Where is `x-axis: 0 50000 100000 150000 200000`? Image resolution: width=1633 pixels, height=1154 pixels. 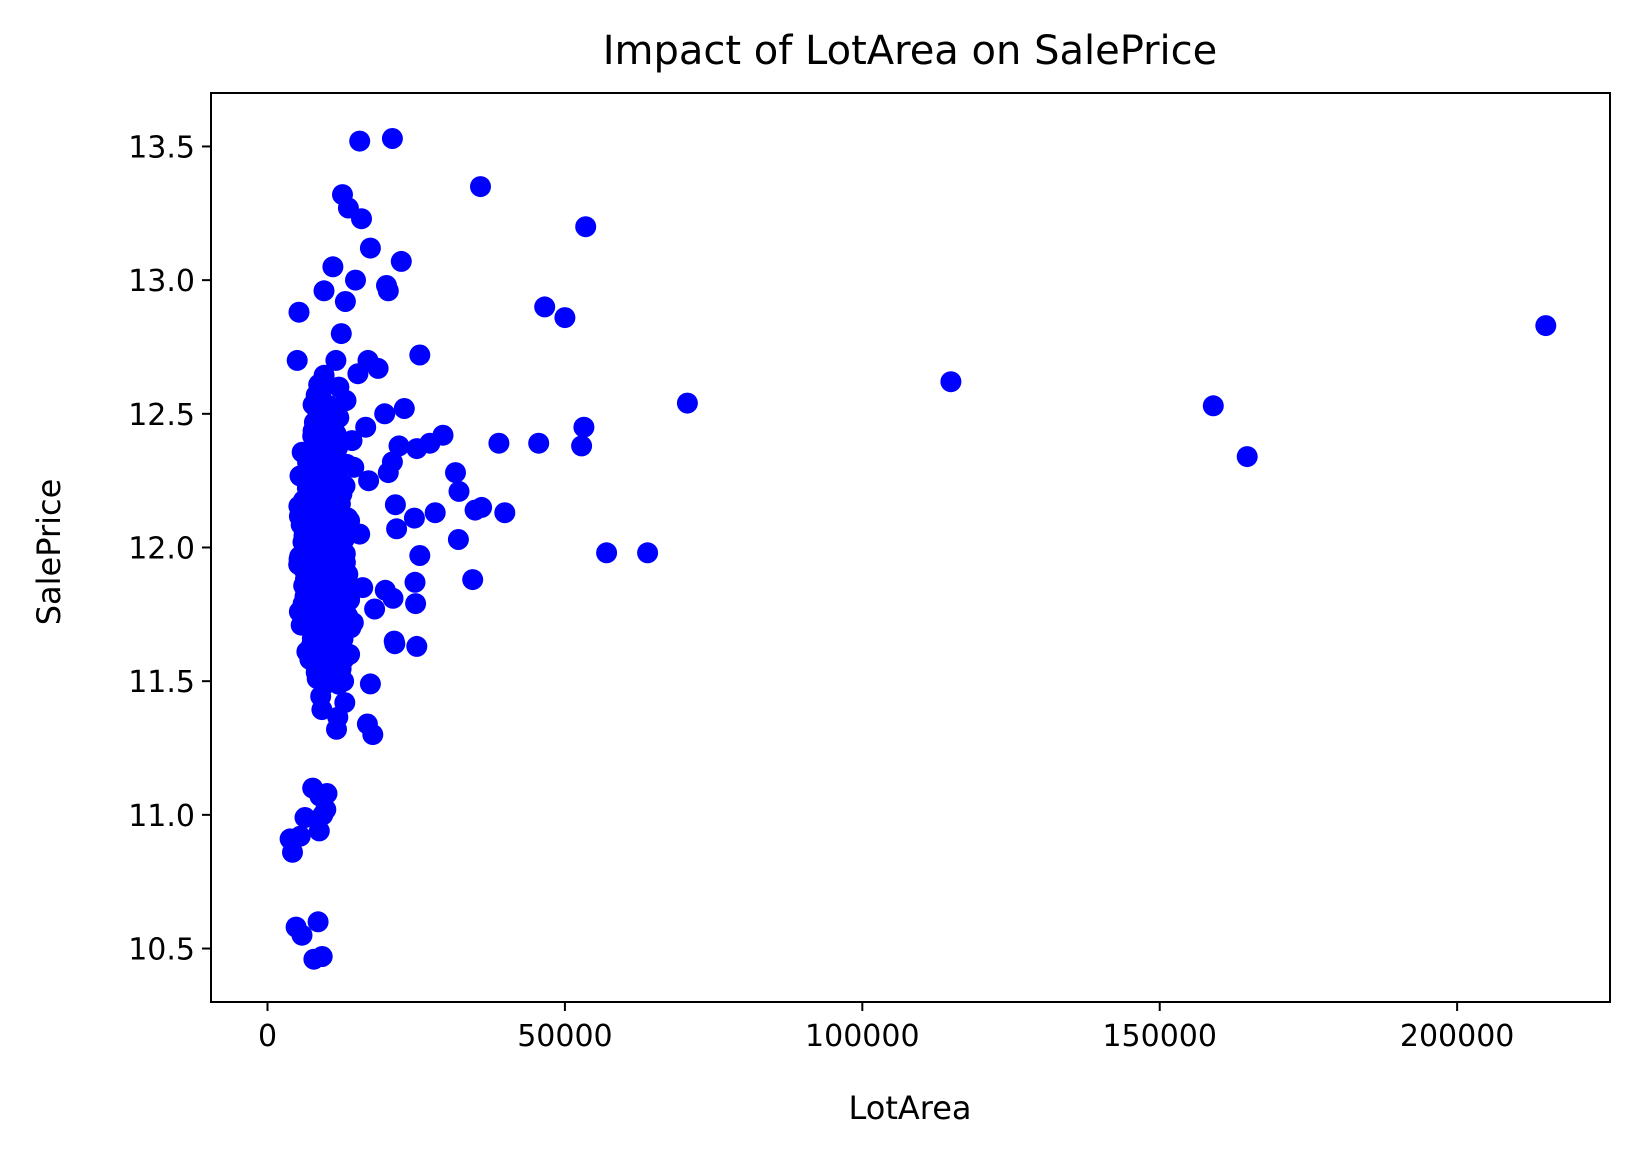
x-axis: 0 50000 100000 150000 200000 is located at coordinates (886, 1028).